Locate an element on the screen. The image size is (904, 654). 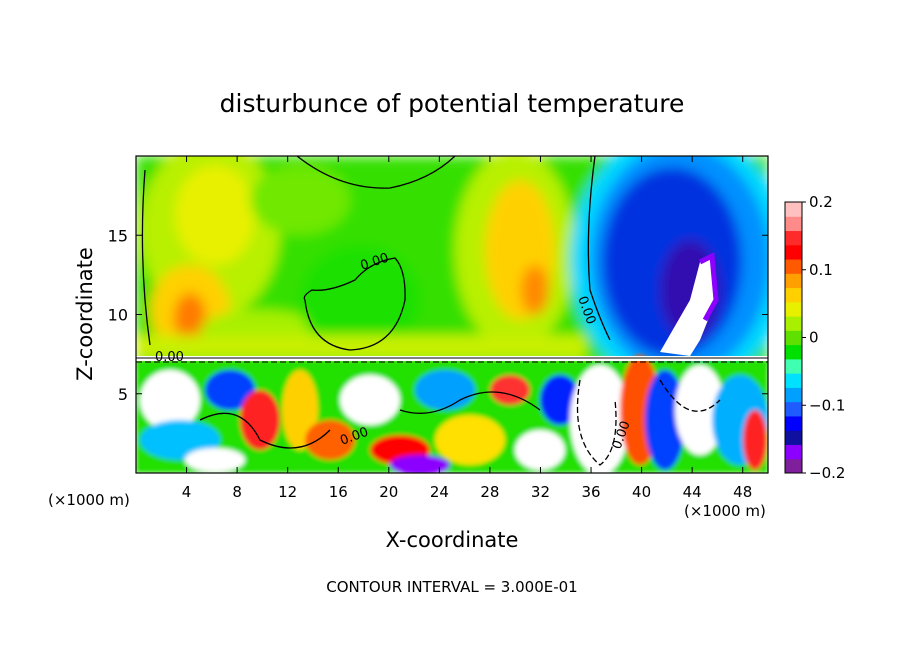
x-axis-label: X-coordinate is located at coordinates (452, 540).